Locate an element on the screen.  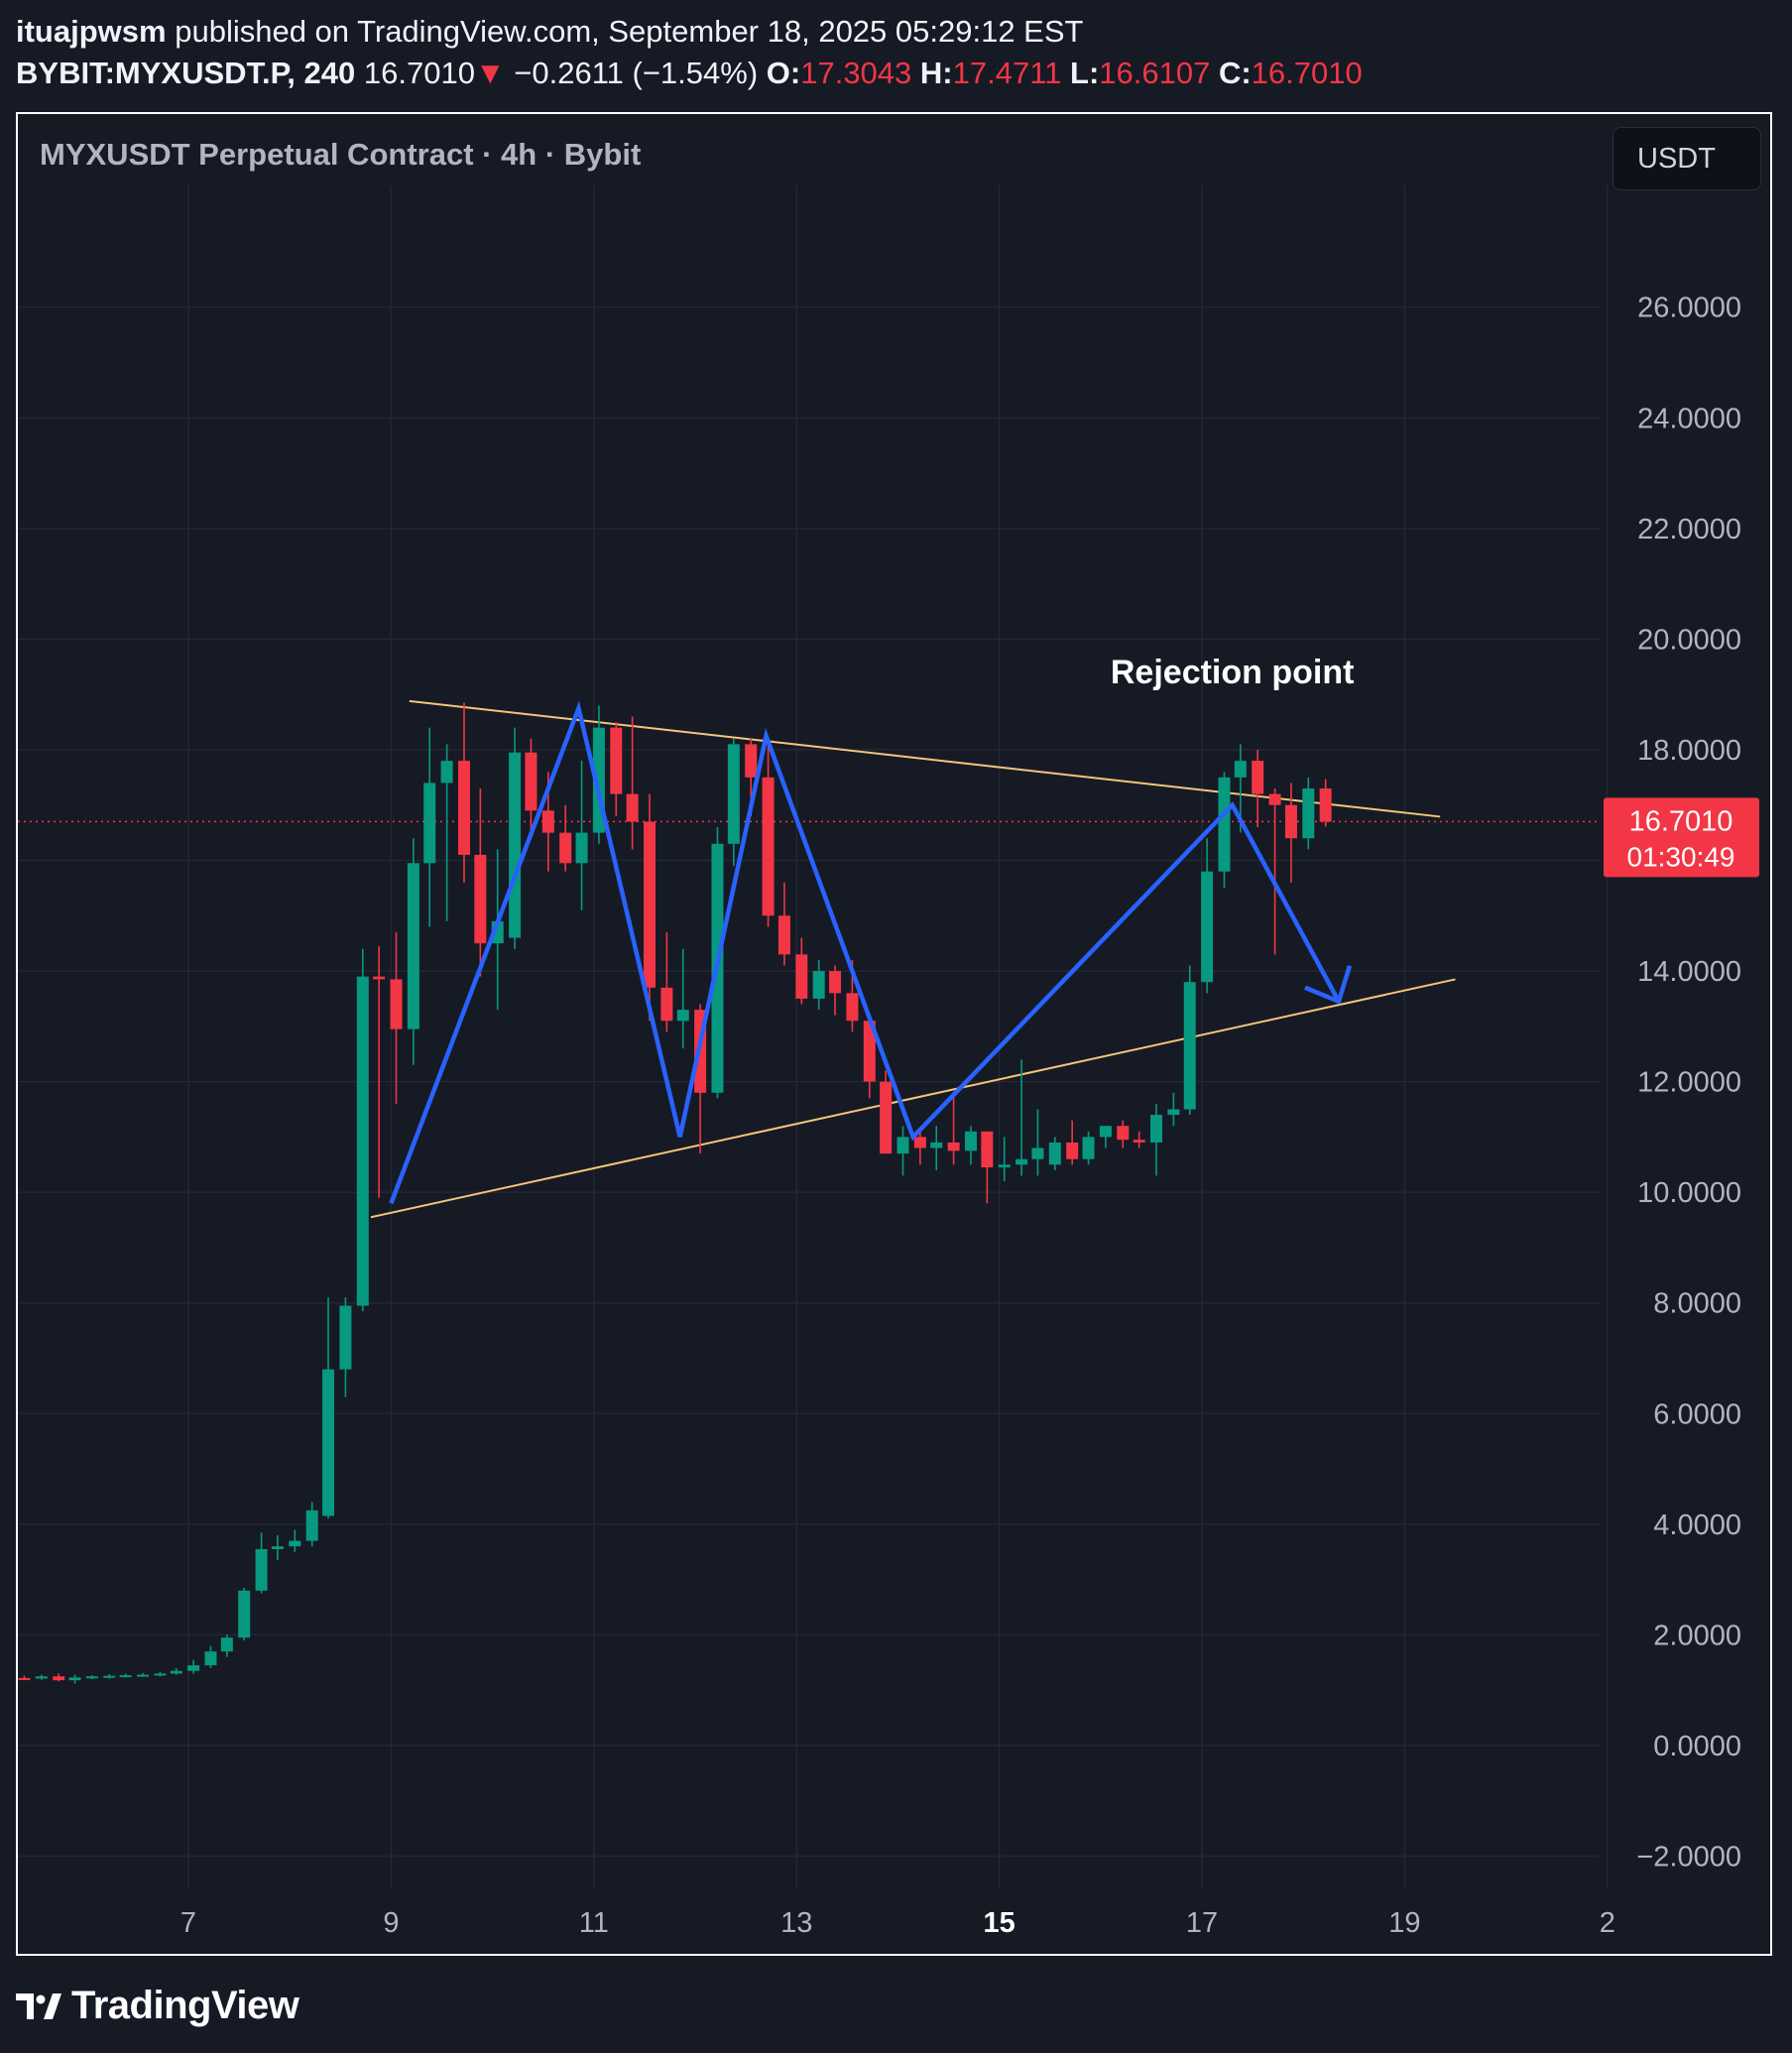
price-tick-label: 22.0000 is located at coordinates (1689, 530).